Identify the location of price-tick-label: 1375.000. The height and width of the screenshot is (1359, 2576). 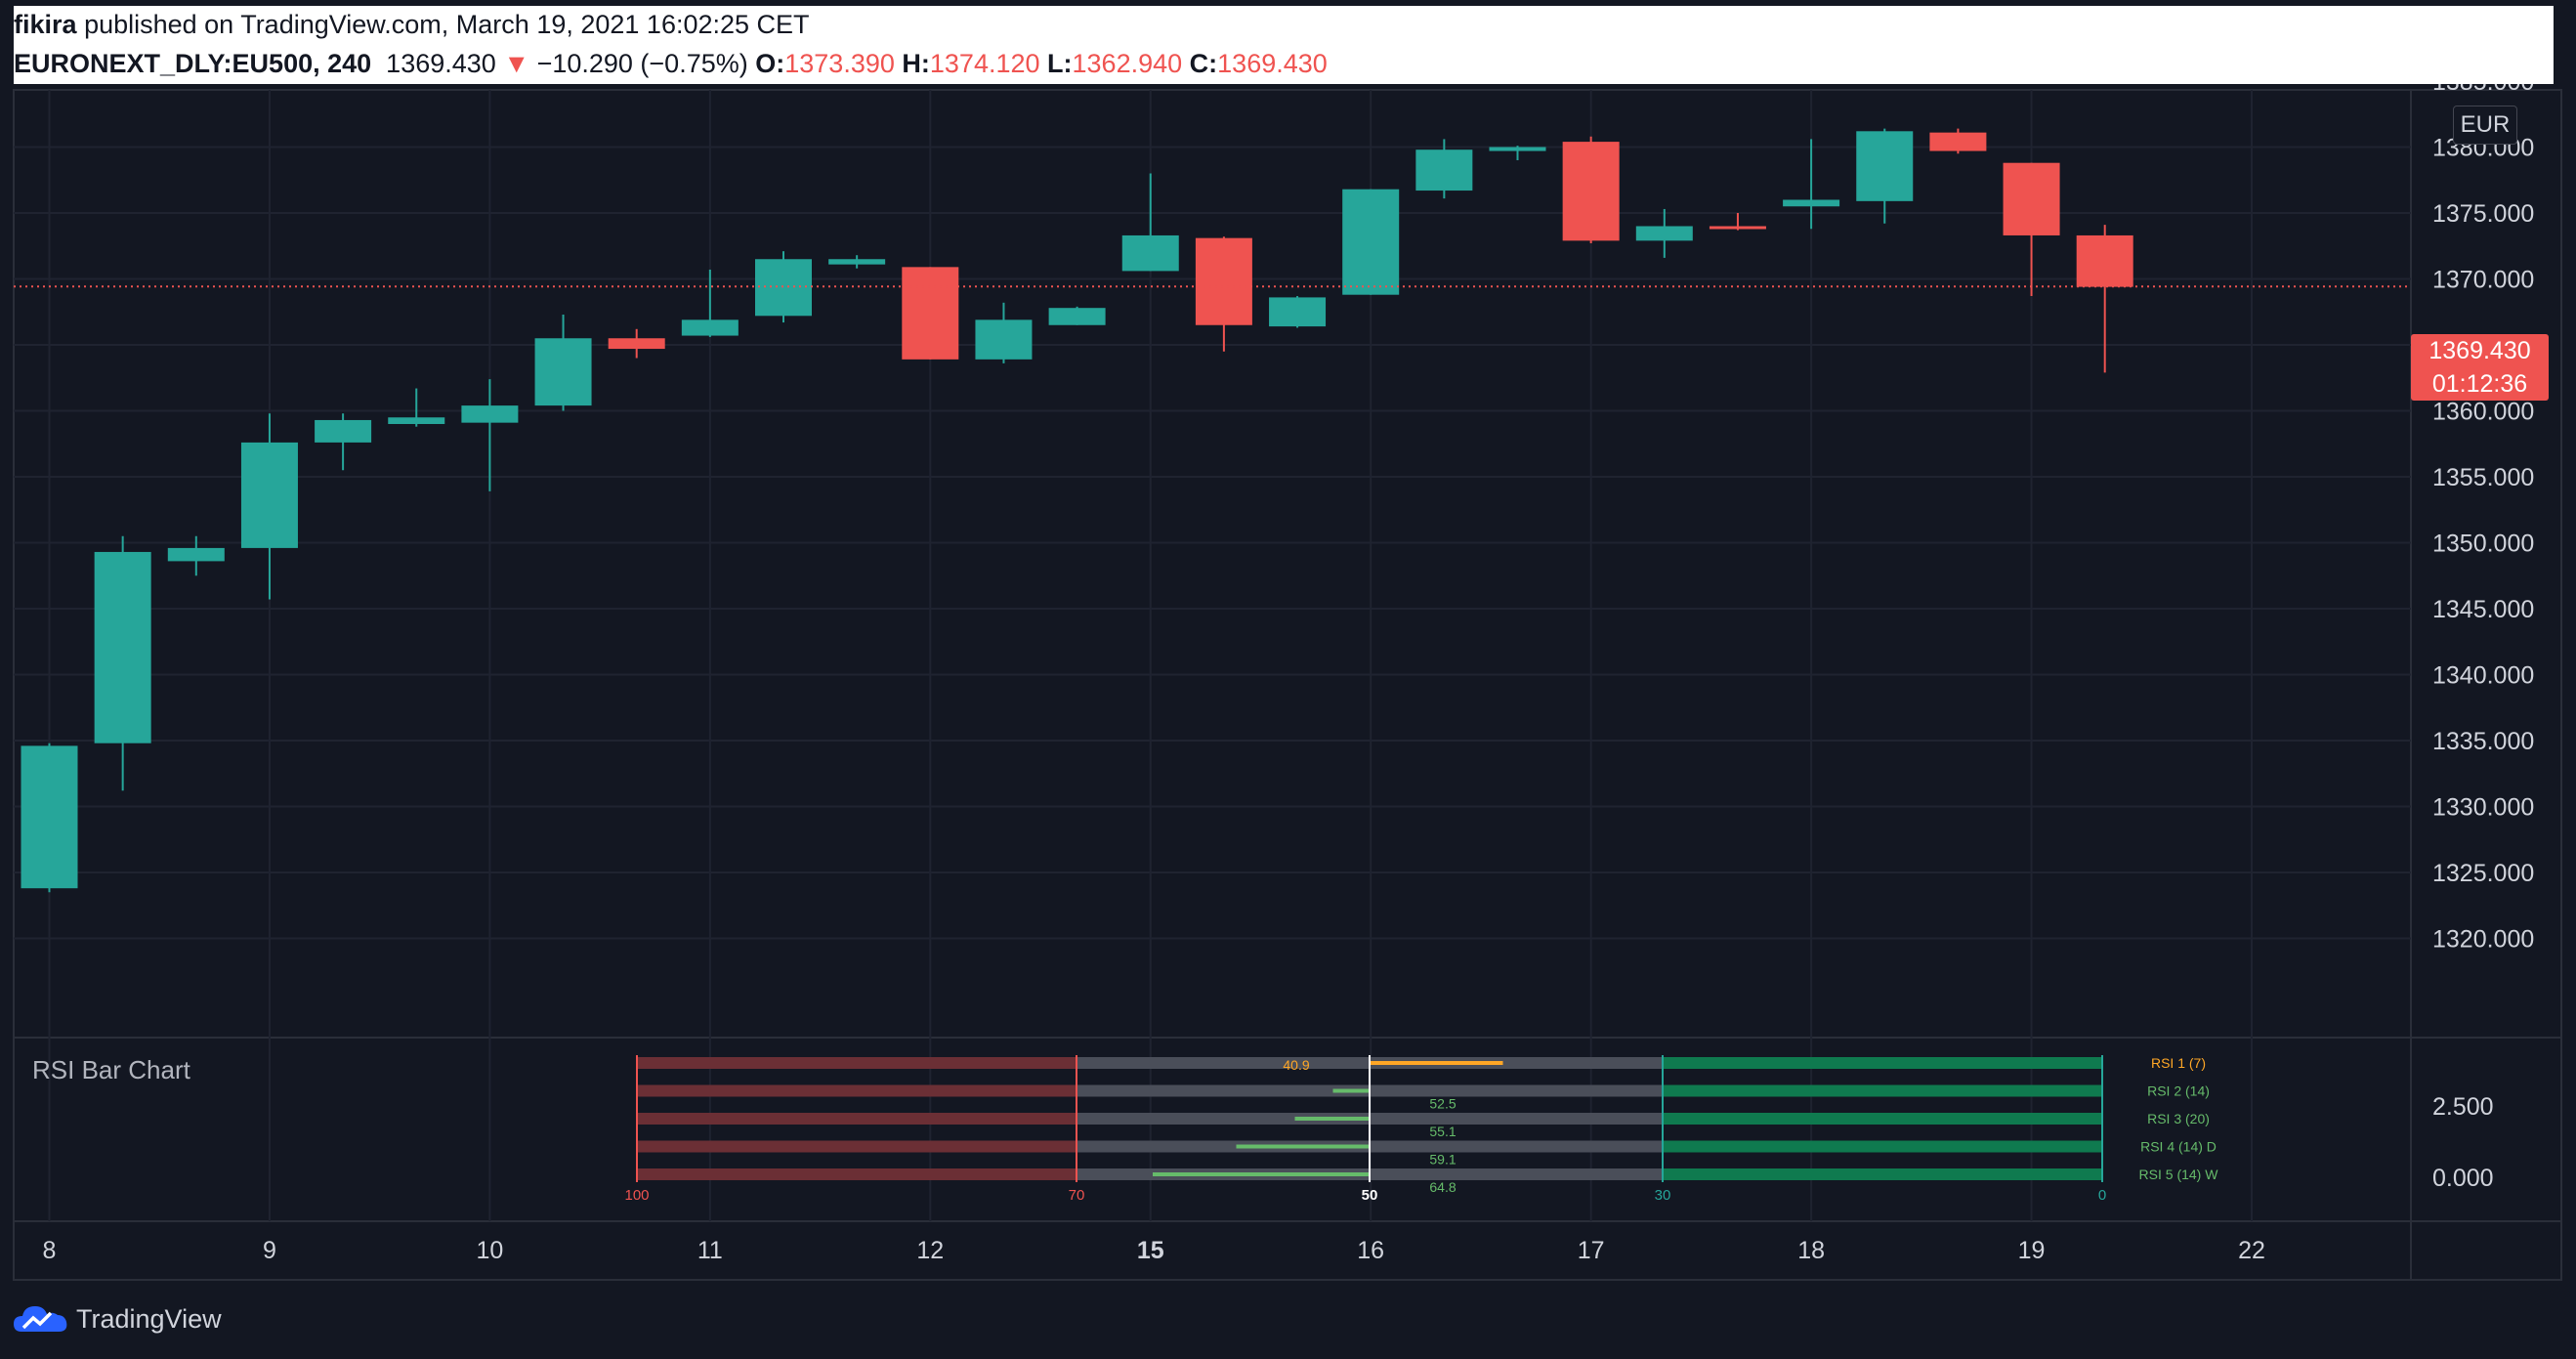
(2483, 214).